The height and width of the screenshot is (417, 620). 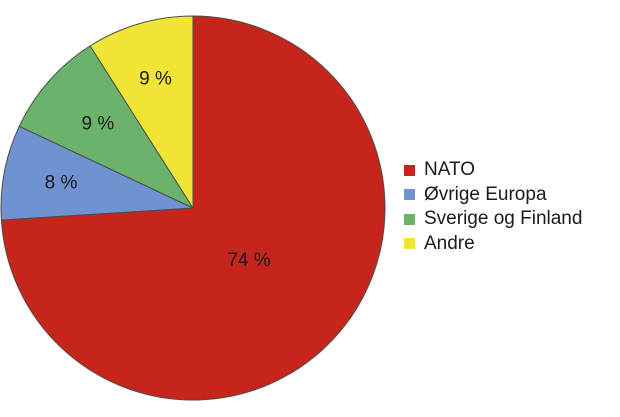 What do you see at coordinates (98, 124) in the screenshot?
I see `data-label-sverige-og-finland: 9 %` at bounding box center [98, 124].